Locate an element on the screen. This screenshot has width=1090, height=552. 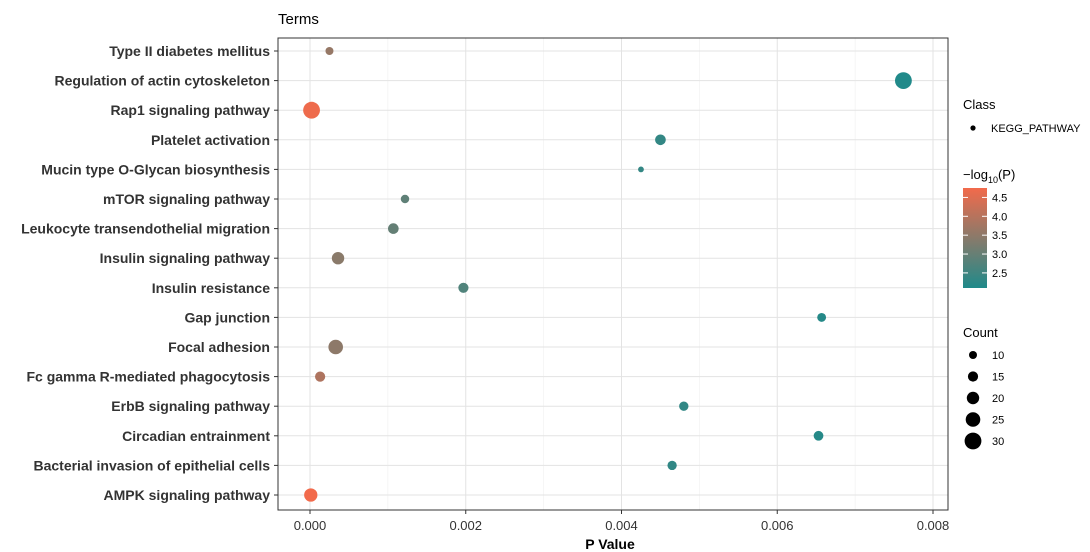
x-tick-label: 0.002 is located at coordinates (465, 525).